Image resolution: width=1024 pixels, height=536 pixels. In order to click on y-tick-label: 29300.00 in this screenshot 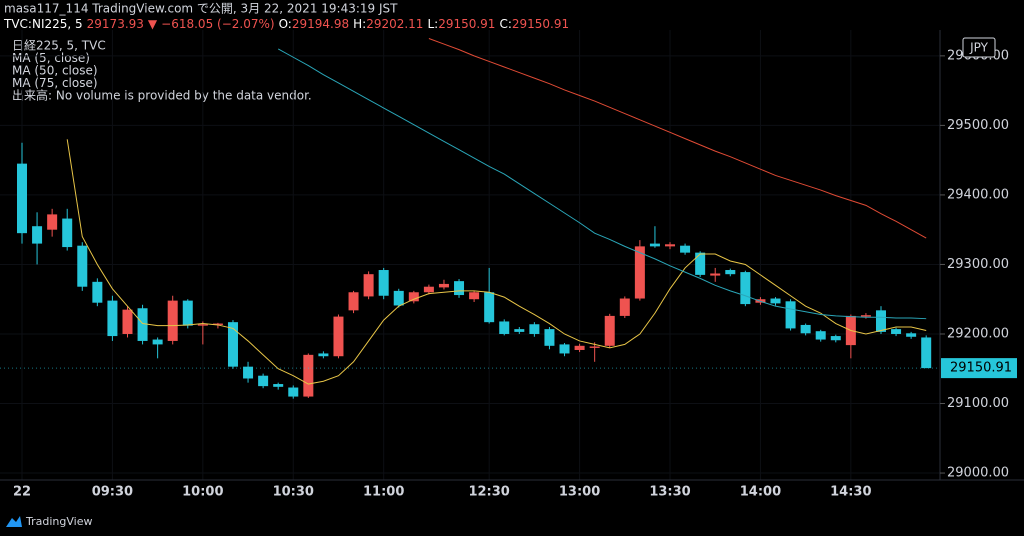, I will do `click(978, 264)`.